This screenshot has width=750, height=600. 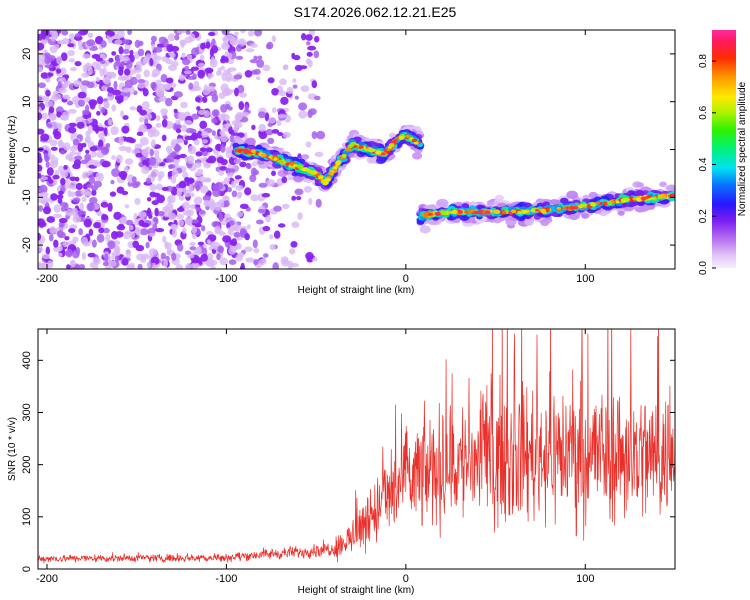 What do you see at coordinates (27, 245) in the screenshot?
I see `y-tick-label: -20` at bounding box center [27, 245].